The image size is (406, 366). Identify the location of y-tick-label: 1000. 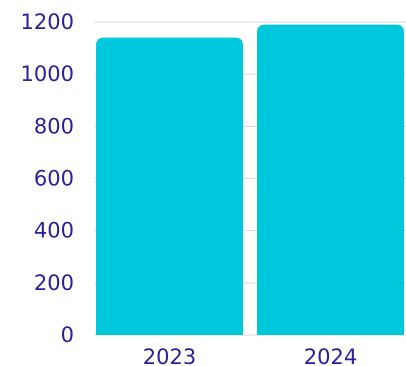
(47, 74).